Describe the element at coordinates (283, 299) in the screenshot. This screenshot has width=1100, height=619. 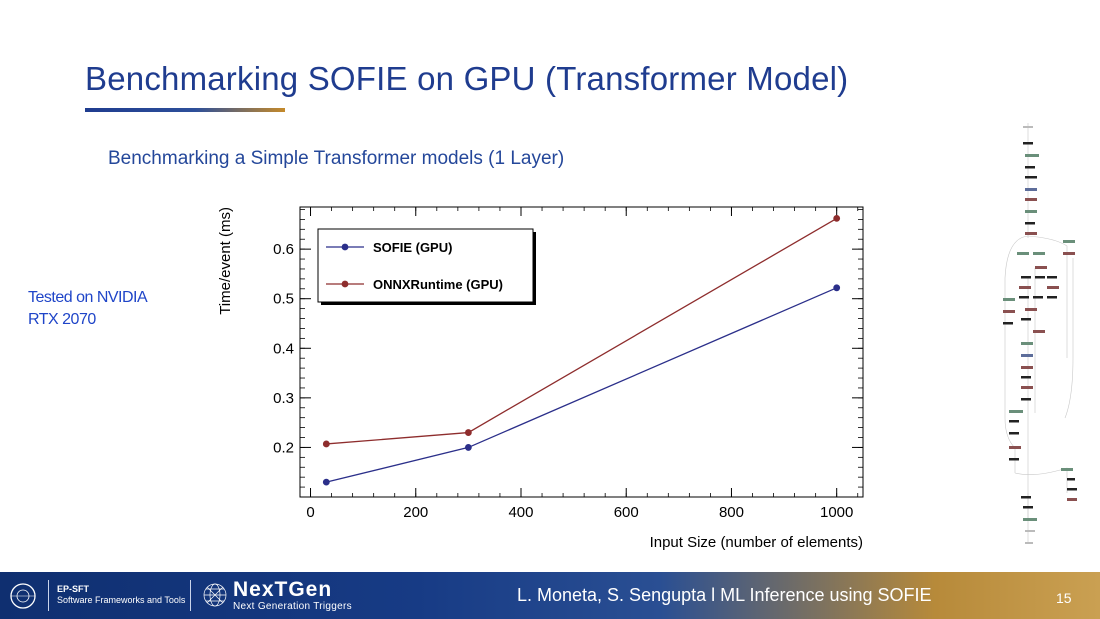
I see `y-tick-label: 0.5` at that location.